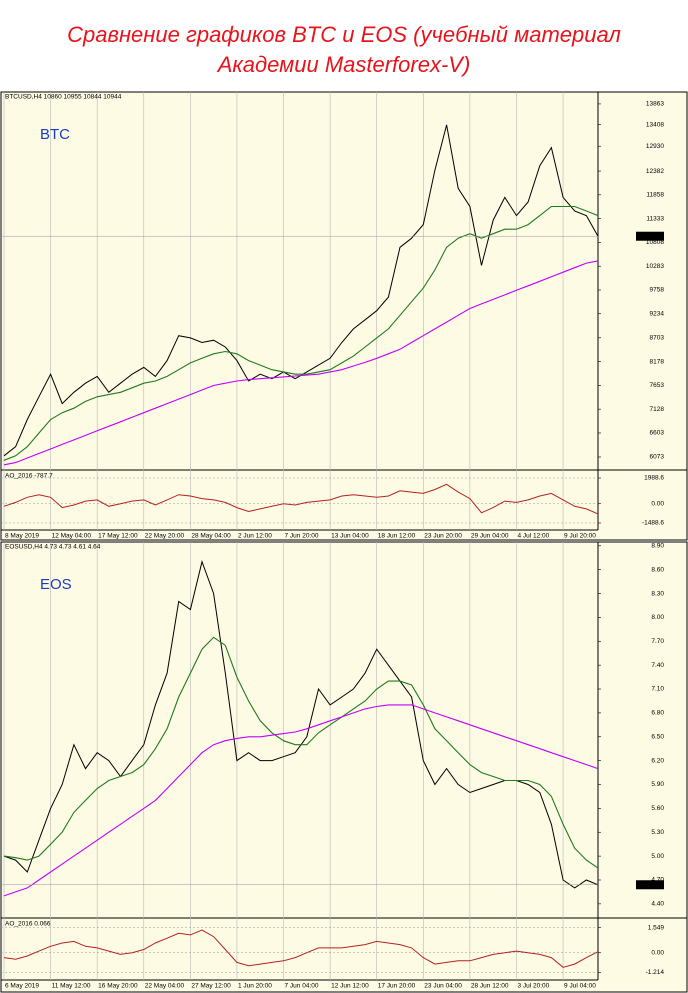  I want to click on y-tick-label: 7128, so click(657, 409).